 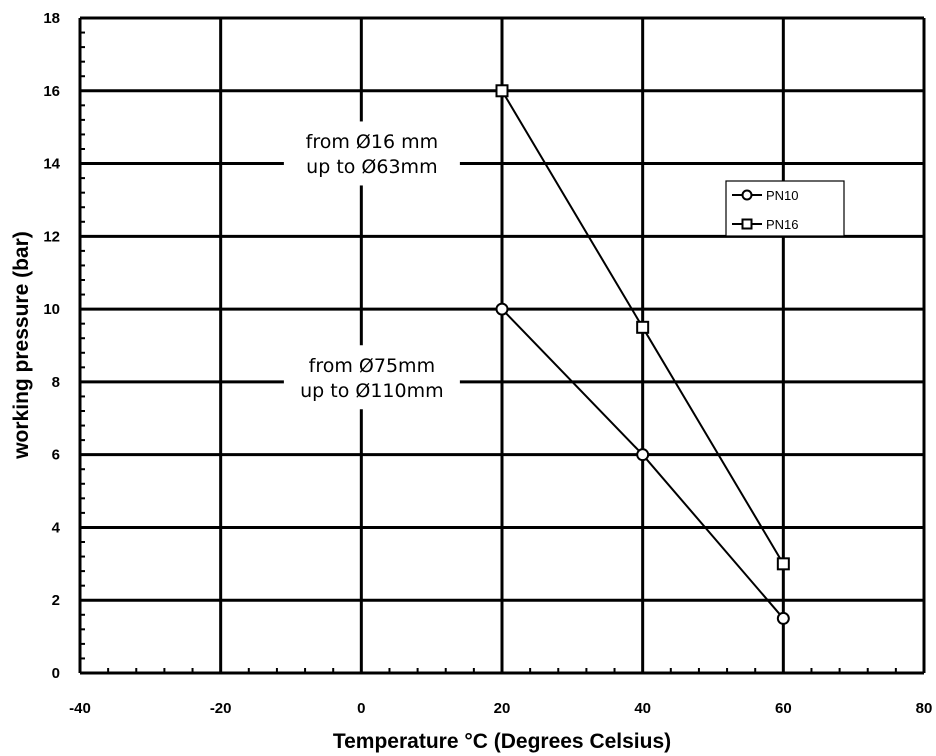 I want to click on x-axis-title: Temperature °C (Degrees Celsius), so click(x=502, y=741).